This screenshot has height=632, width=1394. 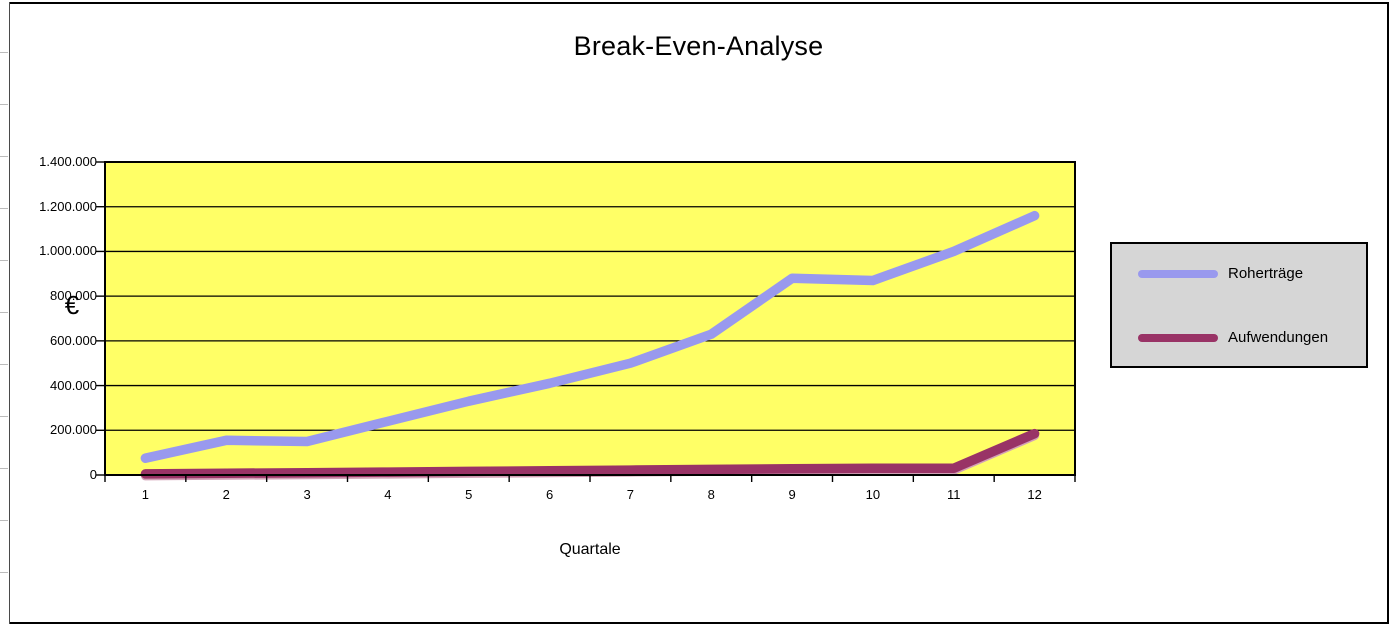 What do you see at coordinates (630, 494) in the screenshot?
I see `x-axis-label: 7` at bounding box center [630, 494].